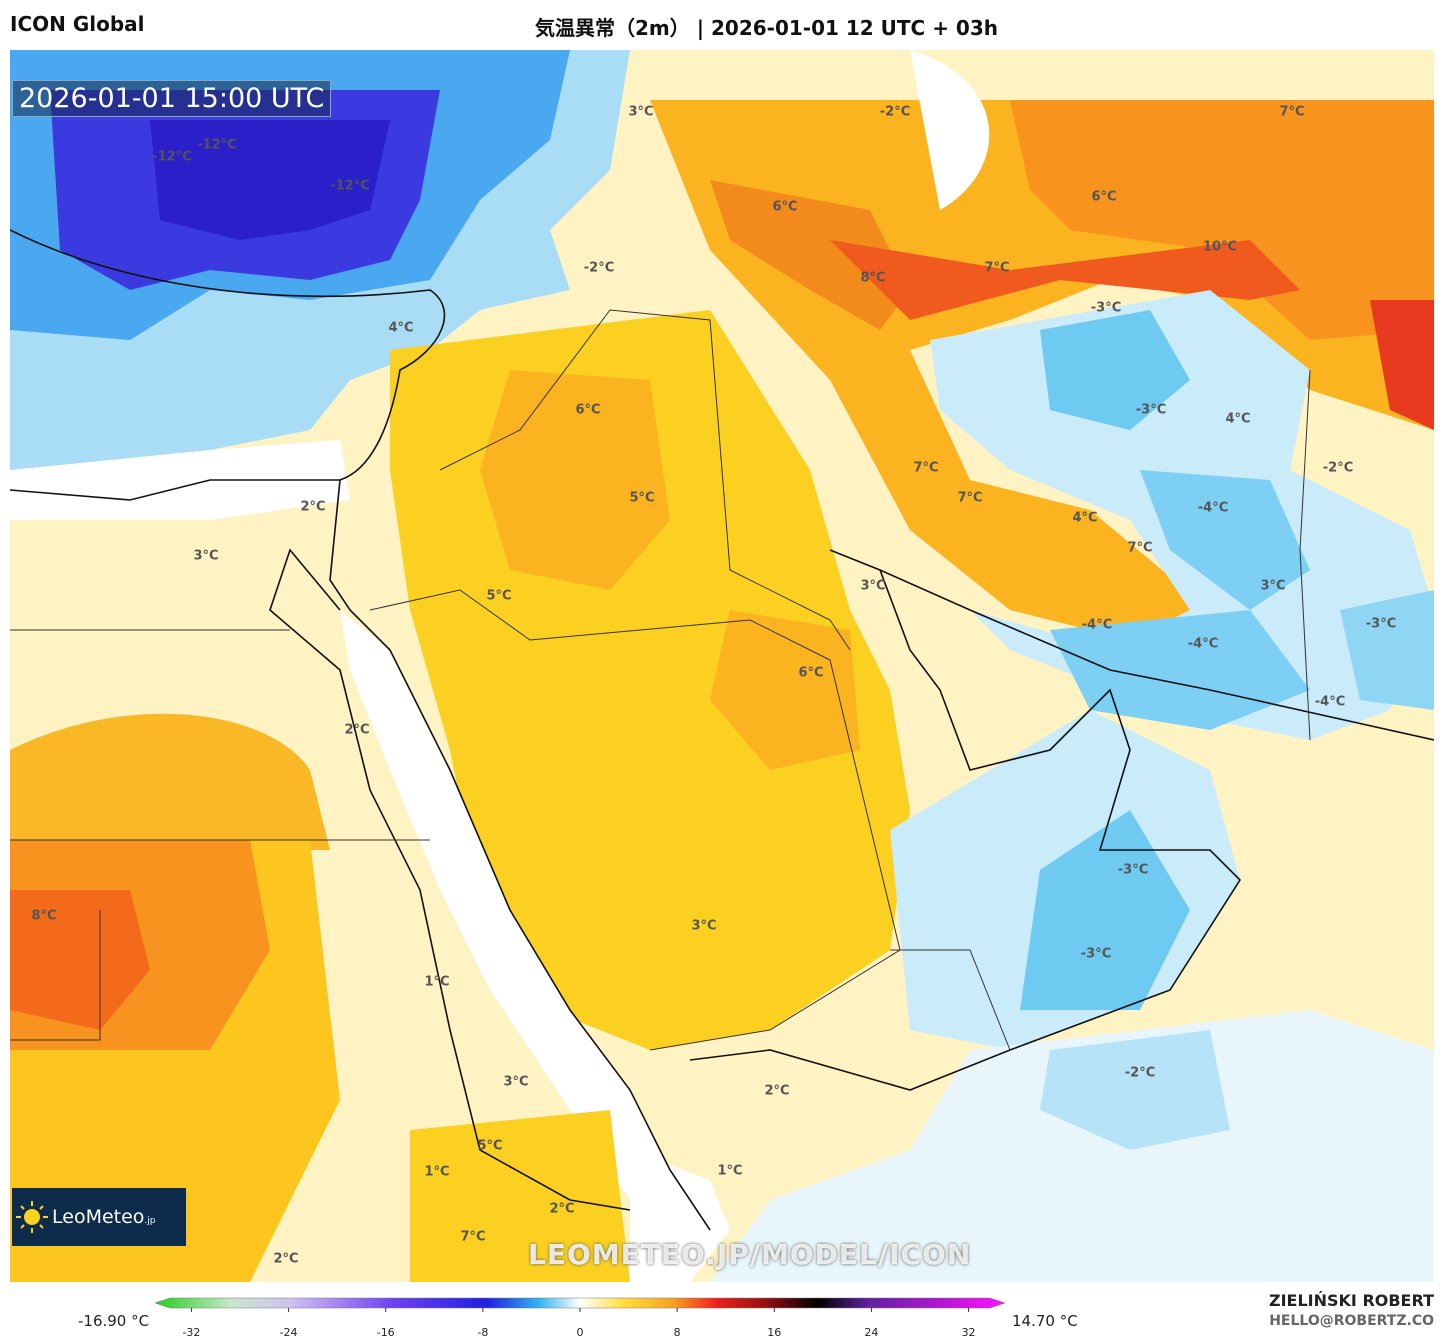 Image resolution: width=1444 pixels, height=1338 pixels. I want to click on colorbar-tick-label: -24, so click(289, 1332).